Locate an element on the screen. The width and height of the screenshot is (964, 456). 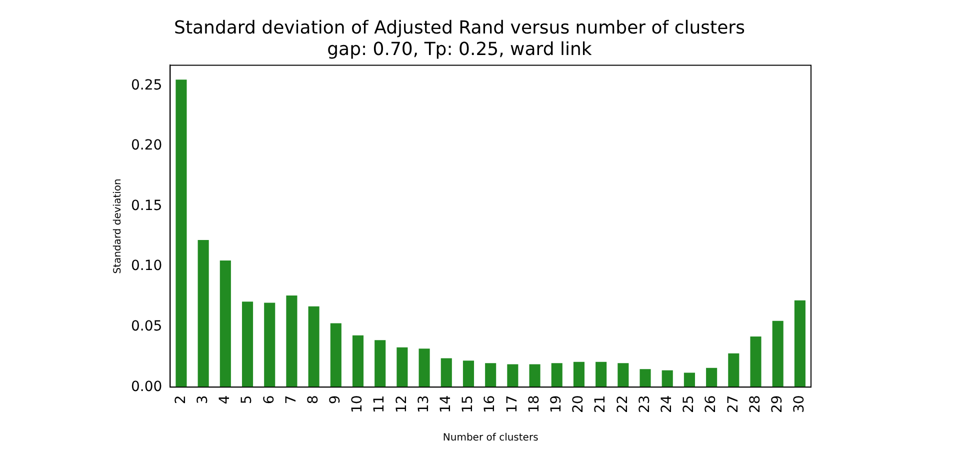
x-tick-label: 3 is located at coordinates (202, 399).